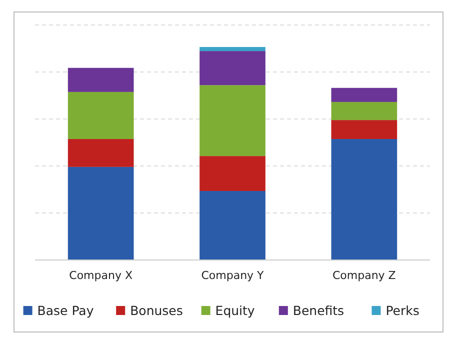 This screenshot has height=344, width=453. I want to click on legend-label: Equity, so click(235, 310).